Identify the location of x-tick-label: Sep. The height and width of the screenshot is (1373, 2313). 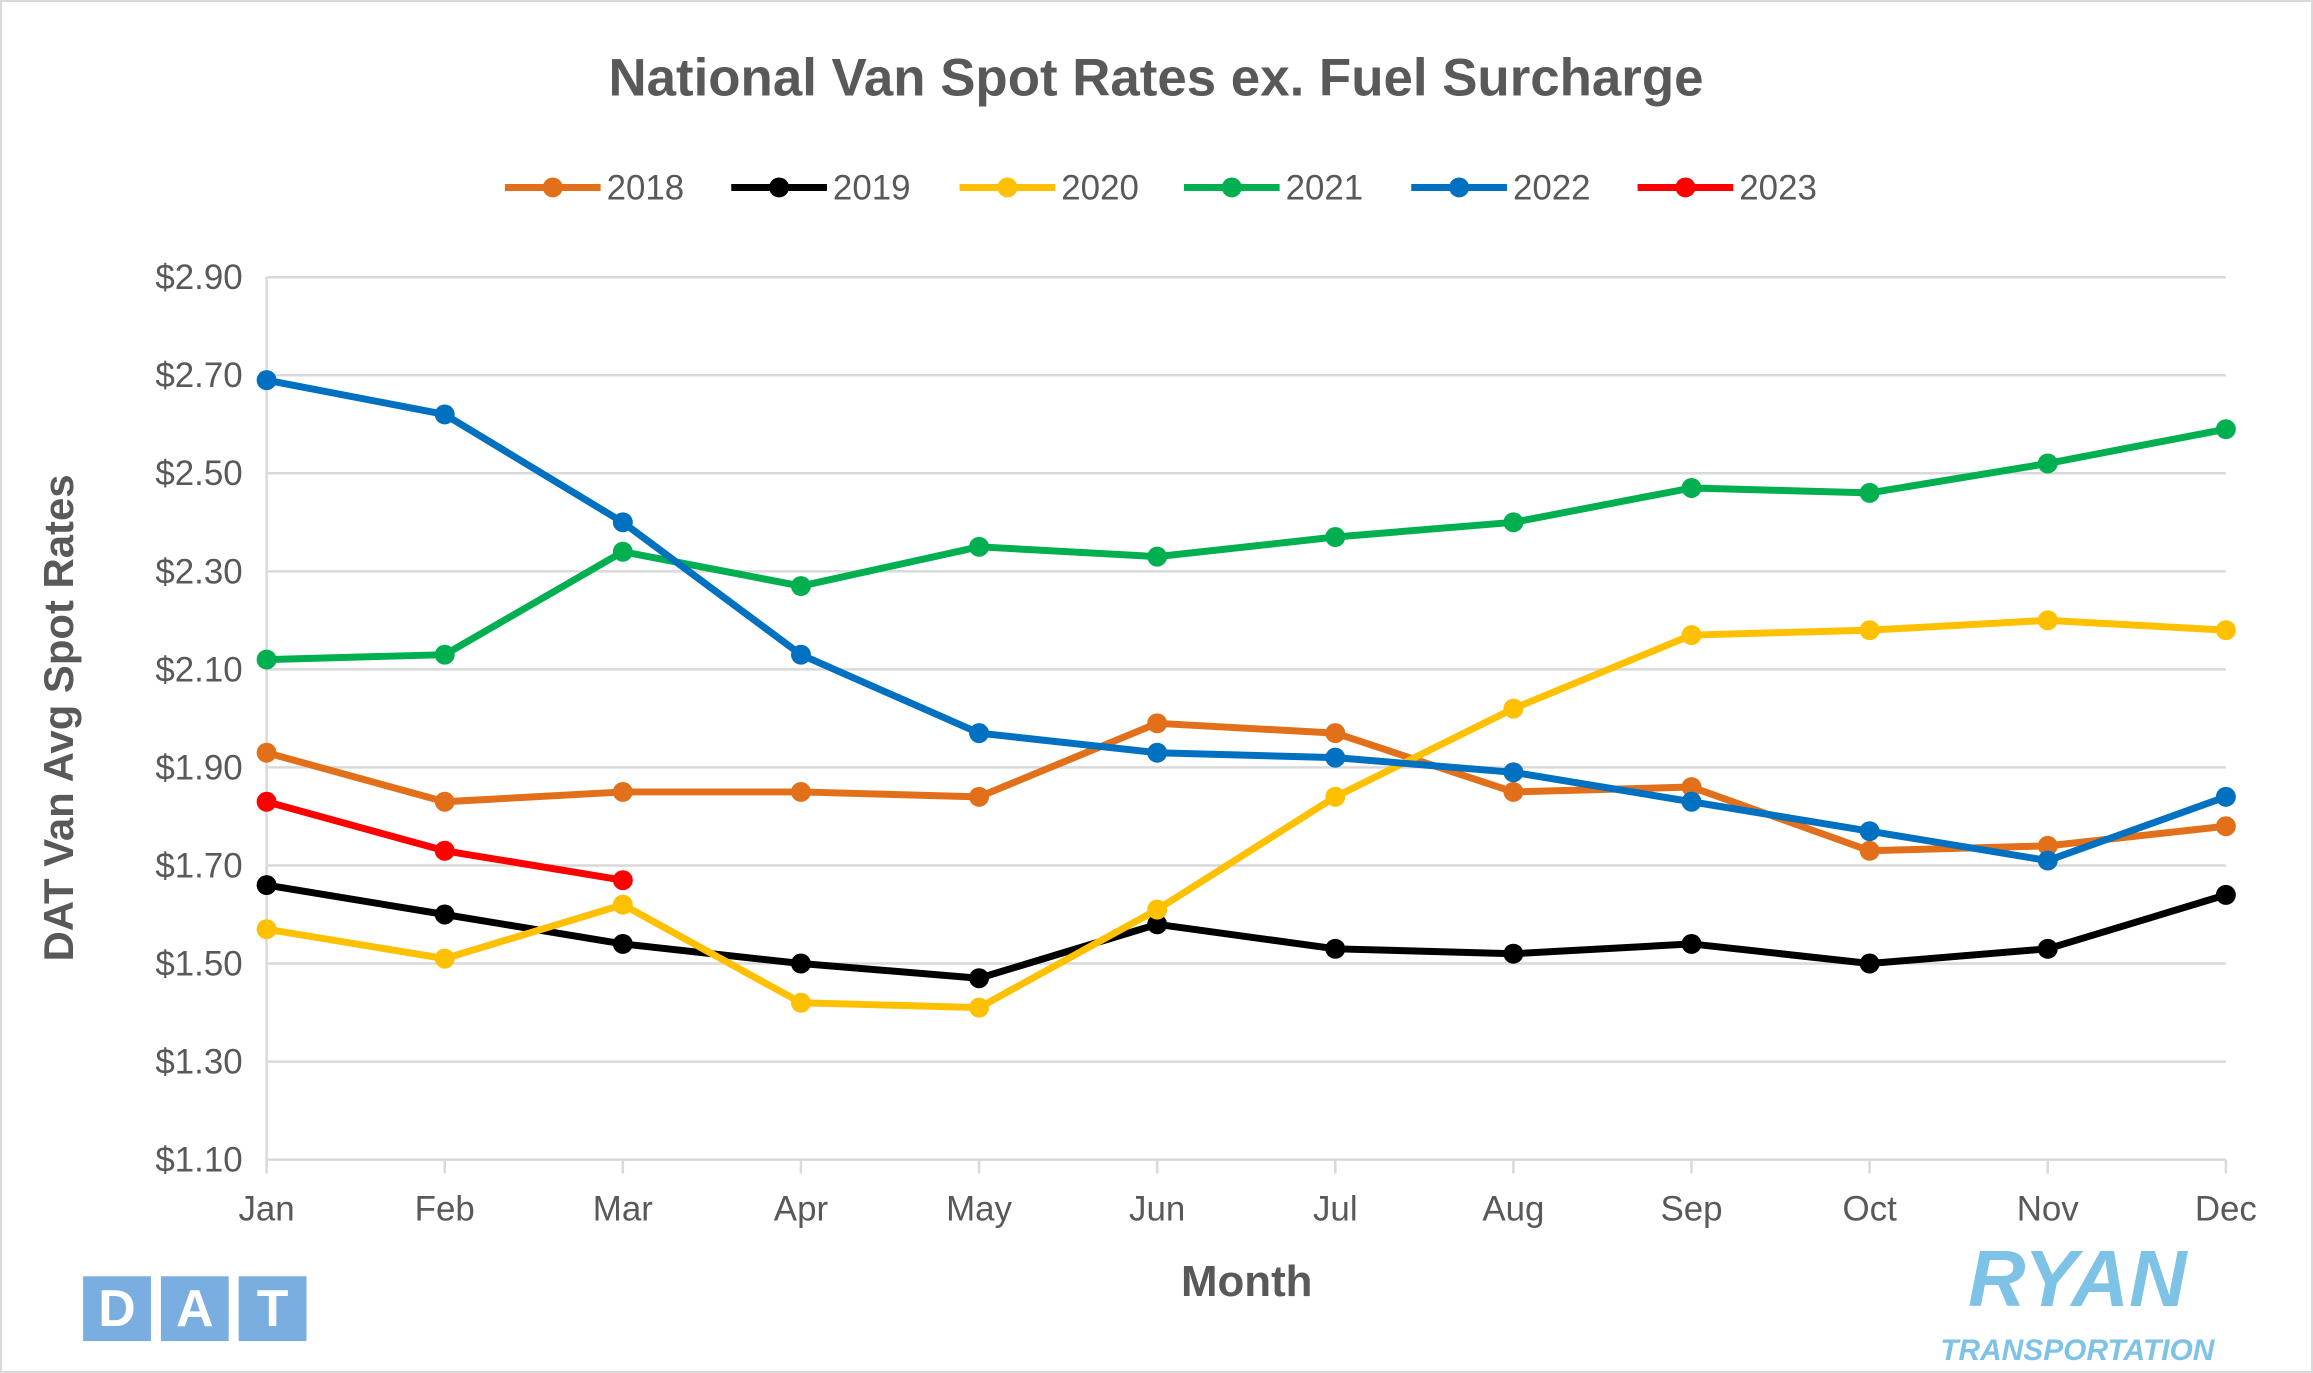
(1691, 1208).